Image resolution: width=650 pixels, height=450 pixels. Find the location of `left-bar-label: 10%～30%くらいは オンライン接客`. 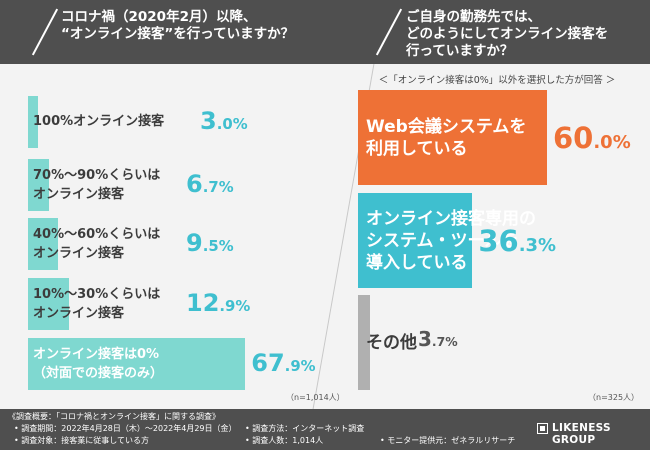

left-bar-label: 10%～30%くらいは オンライン接客 is located at coordinates (96, 304).